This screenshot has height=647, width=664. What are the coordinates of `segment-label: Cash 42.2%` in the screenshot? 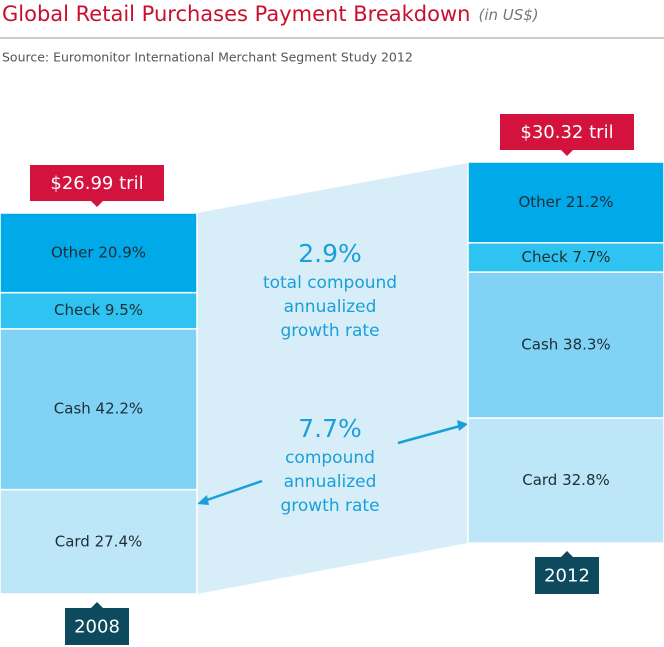 It's located at (98, 409).